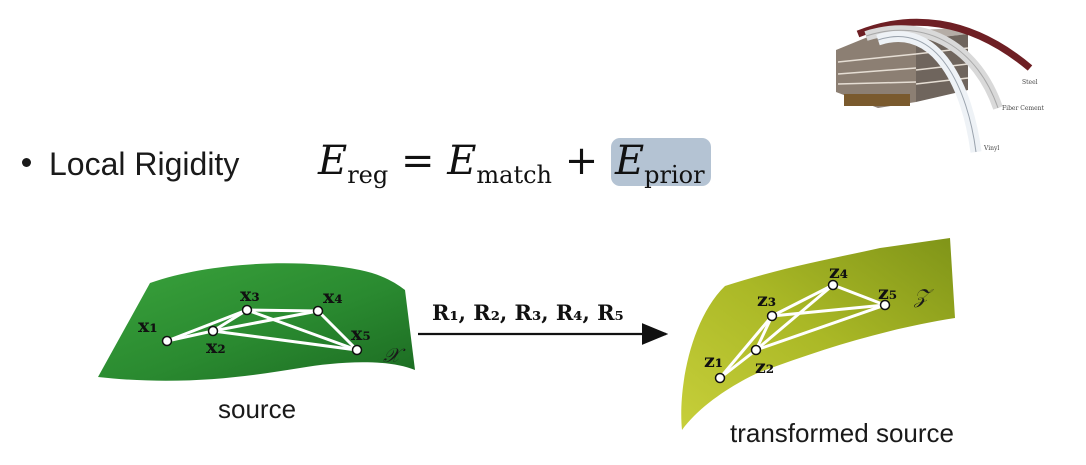 This screenshot has width=1086, height=465. Describe the element at coordinates (368, 175) in the screenshot. I see `eq-lhs-sub: reg` at that location.